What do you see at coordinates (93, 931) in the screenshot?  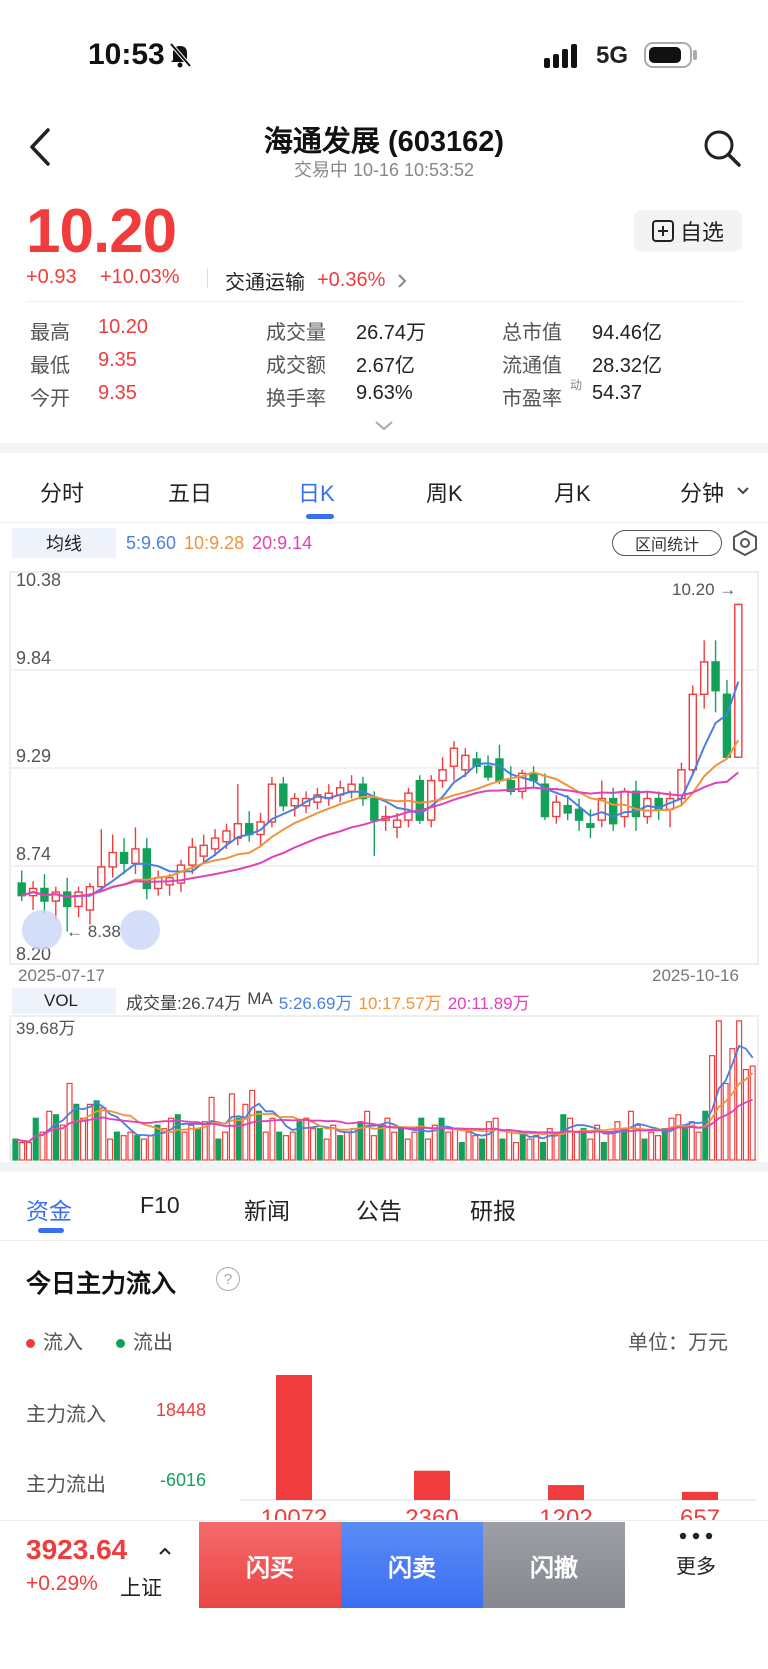 I see `low-price-label: ← 8.38` at bounding box center [93, 931].